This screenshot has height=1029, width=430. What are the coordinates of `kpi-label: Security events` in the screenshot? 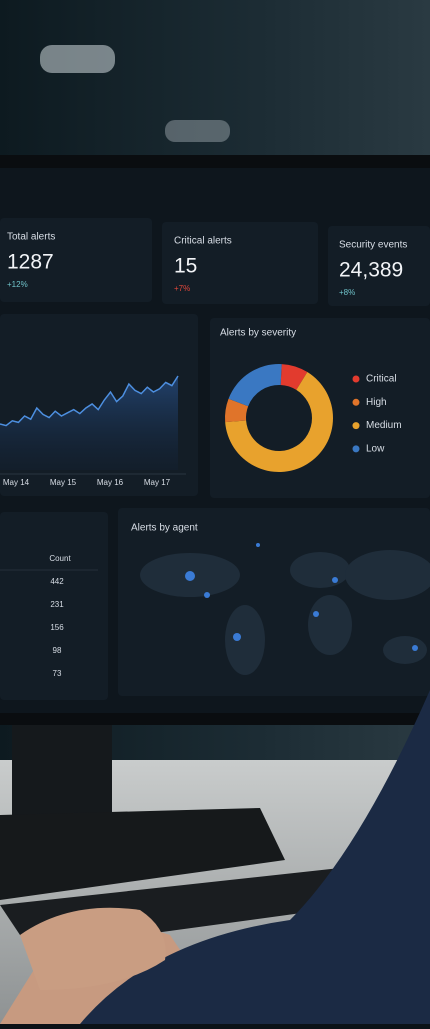 It's located at (373, 245).